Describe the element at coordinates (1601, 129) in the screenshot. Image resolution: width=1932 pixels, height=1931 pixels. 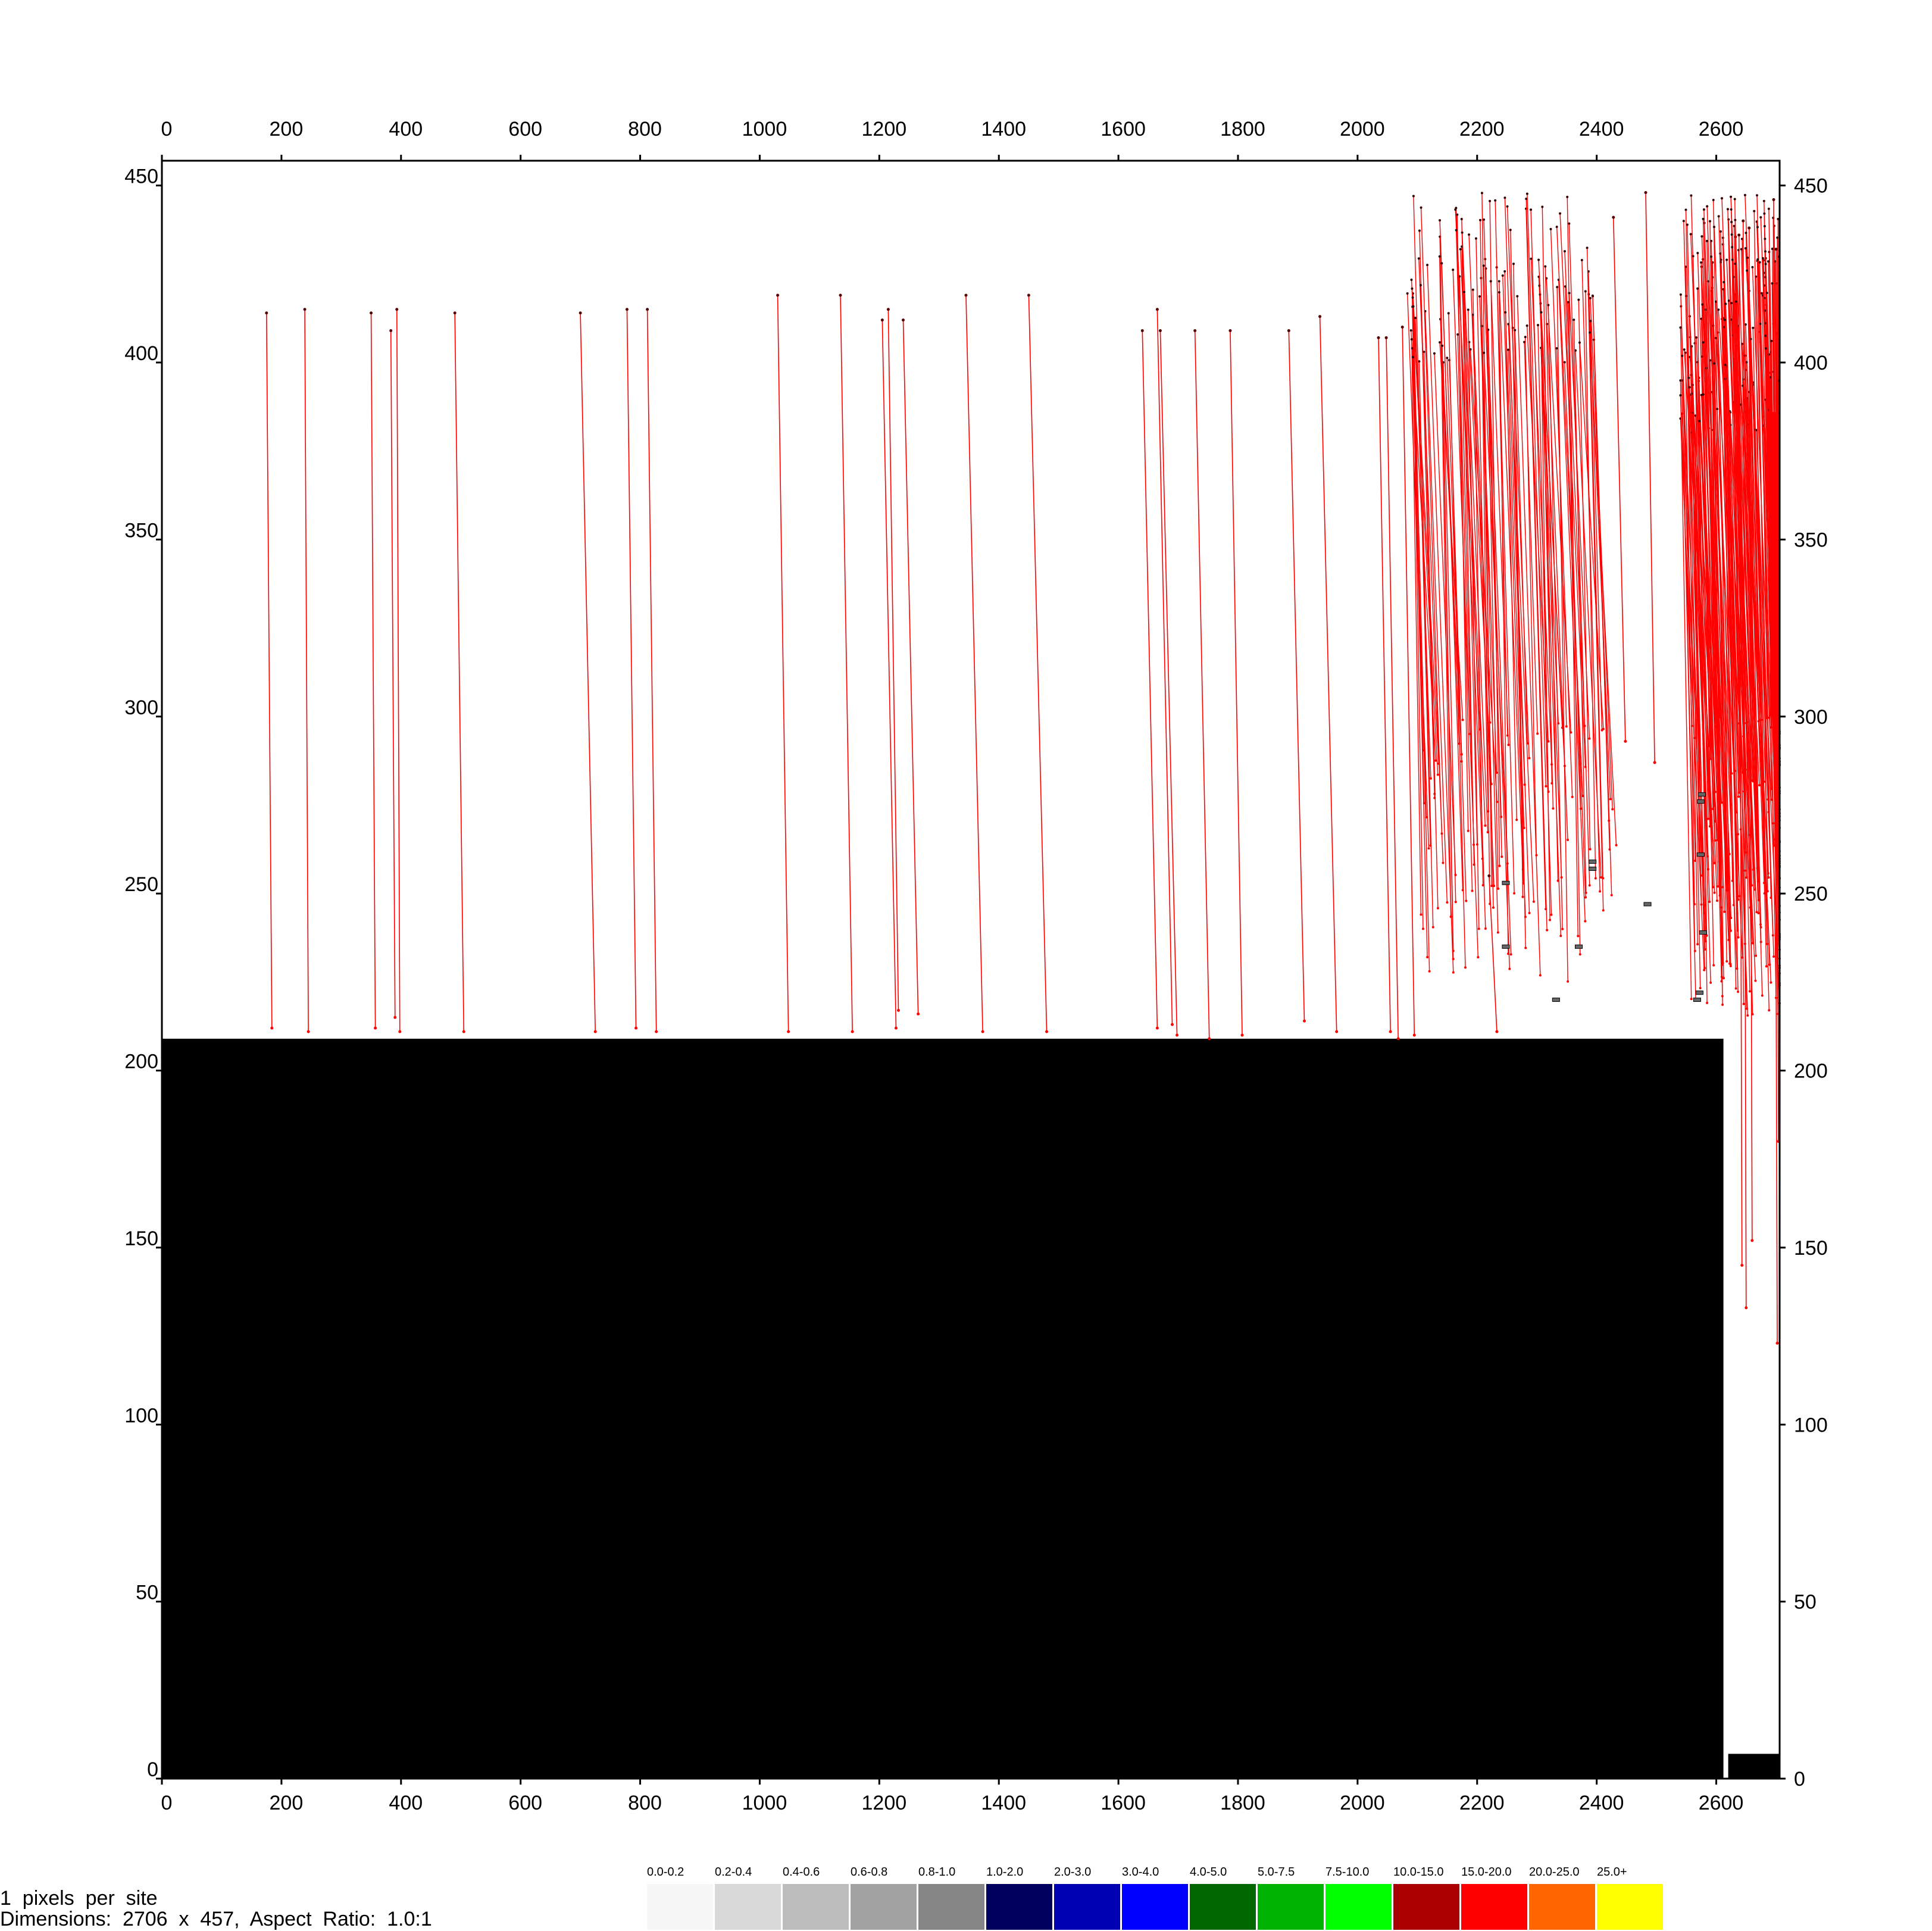
I see `x-tick-label-top: 2400` at that location.